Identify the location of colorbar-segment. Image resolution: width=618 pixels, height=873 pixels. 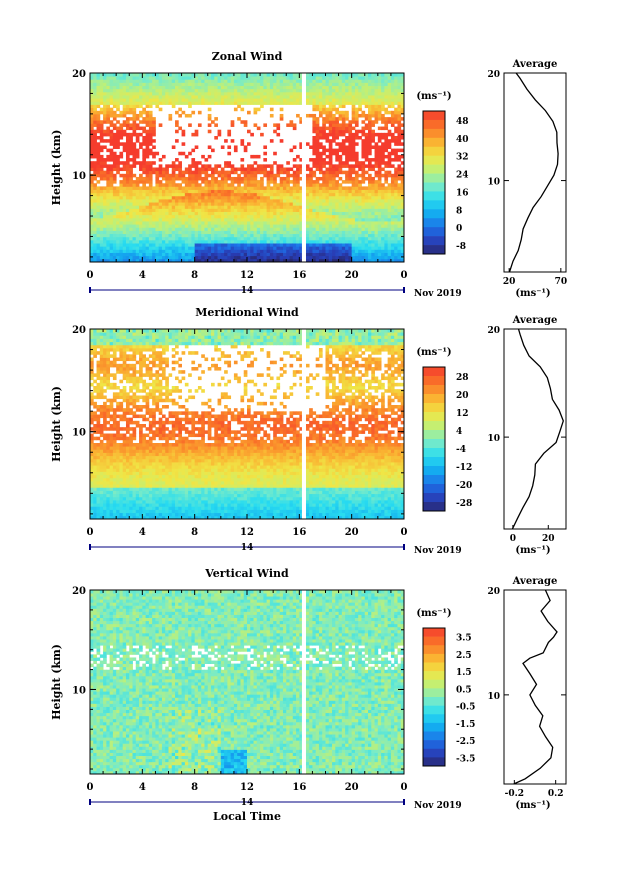
(434, 124).